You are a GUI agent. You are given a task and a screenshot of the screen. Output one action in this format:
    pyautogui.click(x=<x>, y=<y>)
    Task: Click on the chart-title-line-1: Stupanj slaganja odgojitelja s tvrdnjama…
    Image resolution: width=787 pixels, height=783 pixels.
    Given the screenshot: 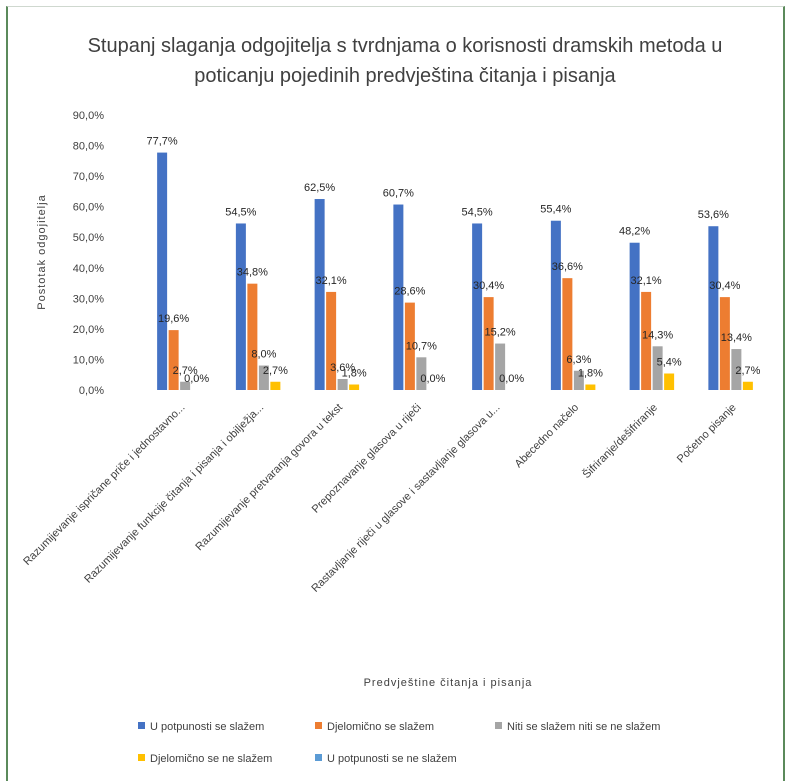 What is the action you would take?
    pyautogui.click(x=405, y=46)
    